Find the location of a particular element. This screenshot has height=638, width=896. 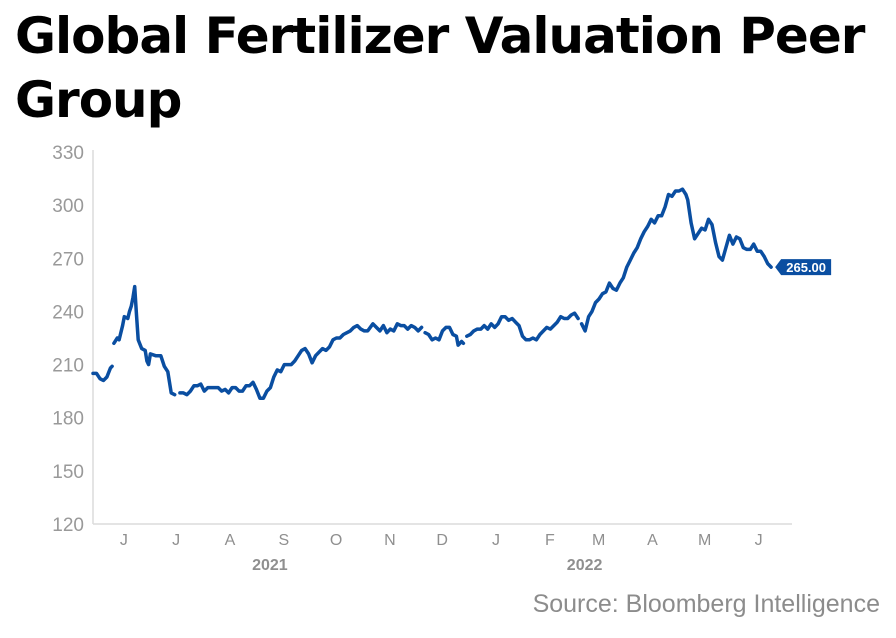

last-value-label: 265.00 is located at coordinates (803, 267).